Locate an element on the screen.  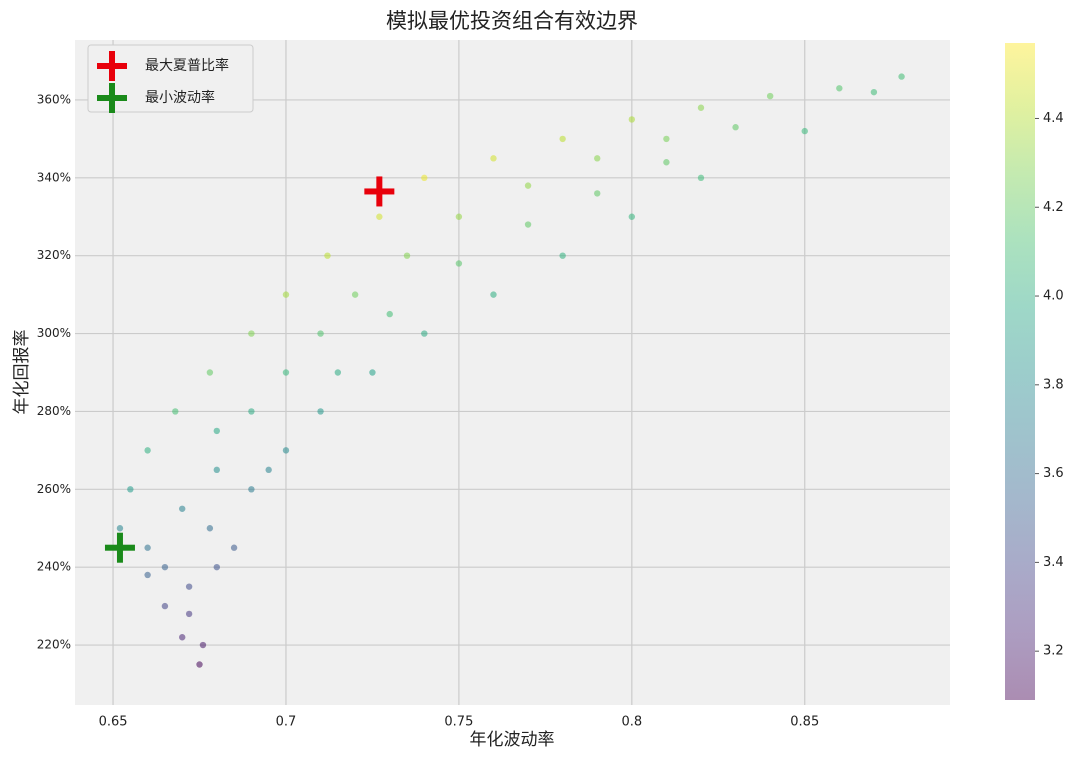
colorbar-tick-label: 4.2 is located at coordinates (1053, 207).